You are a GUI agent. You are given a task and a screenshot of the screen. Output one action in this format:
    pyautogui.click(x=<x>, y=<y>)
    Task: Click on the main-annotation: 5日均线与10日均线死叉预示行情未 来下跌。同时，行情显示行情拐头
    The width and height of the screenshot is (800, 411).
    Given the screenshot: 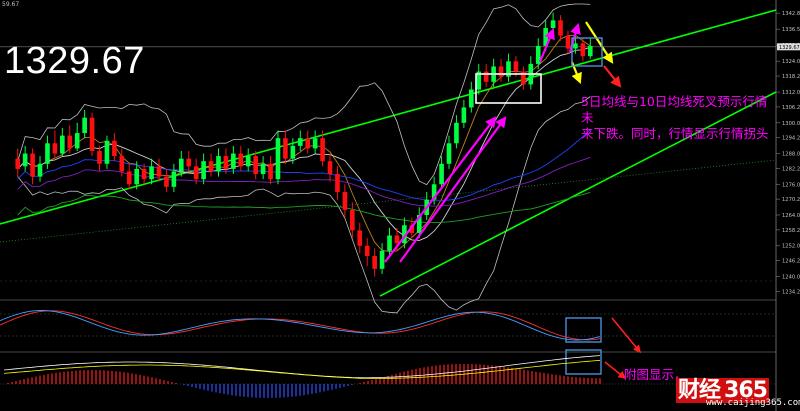 What is the action you would take?
    pyautogui.click(x=676, y=118)
    